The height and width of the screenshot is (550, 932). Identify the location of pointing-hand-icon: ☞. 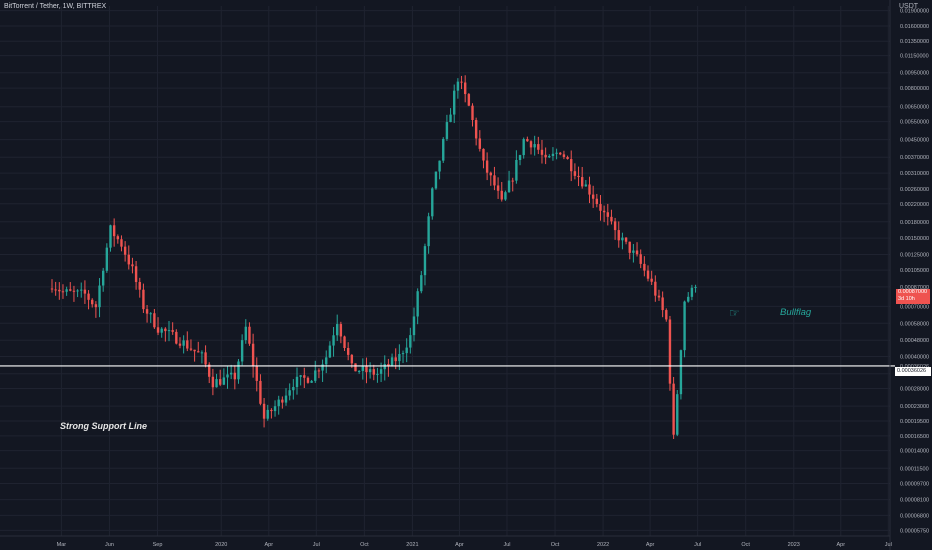
(734, 313).